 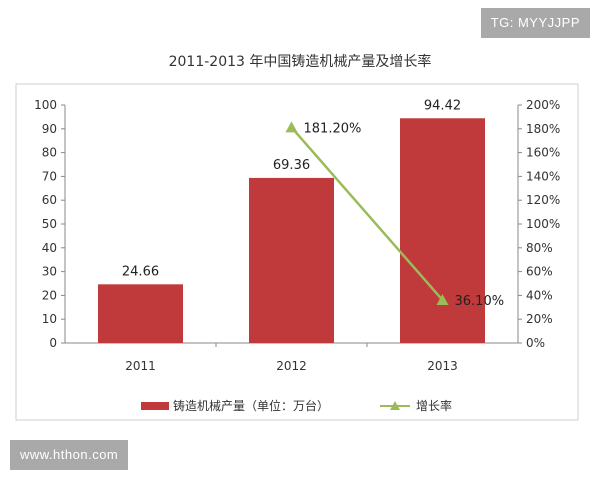 I want to click on y-tick-label-right: 100%, so click(x=543, y=224).